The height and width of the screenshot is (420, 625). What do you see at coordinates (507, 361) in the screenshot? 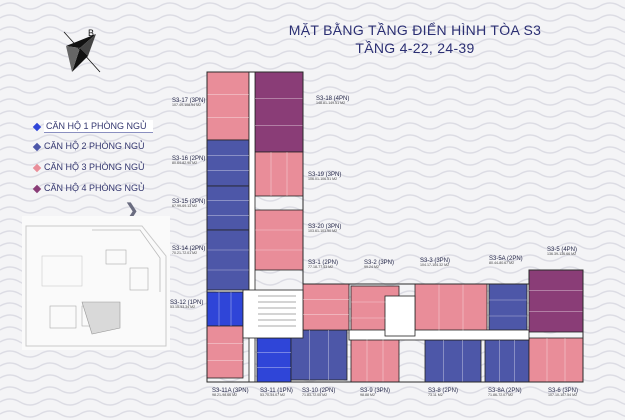
I see `unit-block-s3-8a` at bounding box center [507, 361].